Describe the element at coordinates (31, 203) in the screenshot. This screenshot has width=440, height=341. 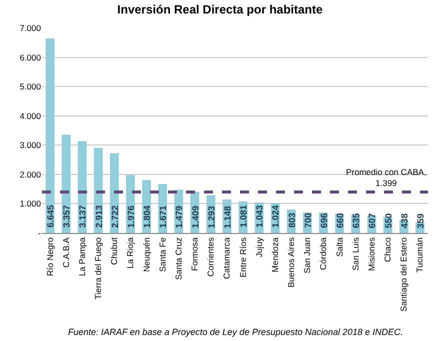
I see `y-tick-label: 1.000` at that location.